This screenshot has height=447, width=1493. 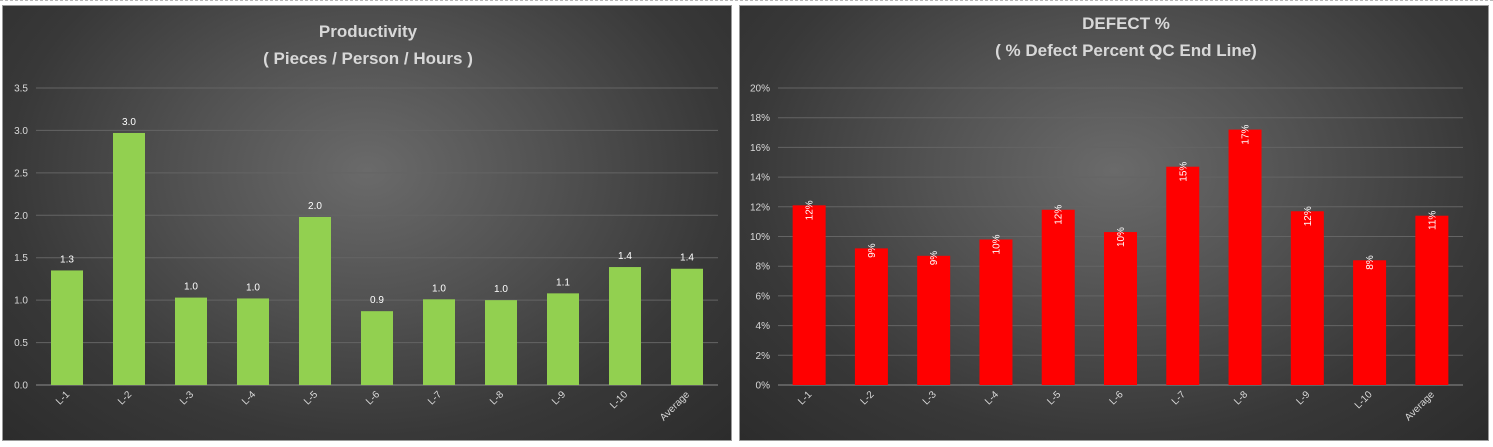 What do you see at coordinates (760, 89) in the screenshot?
I see `defect-y-tick-label: 20%` at bounding box center [760, 89].